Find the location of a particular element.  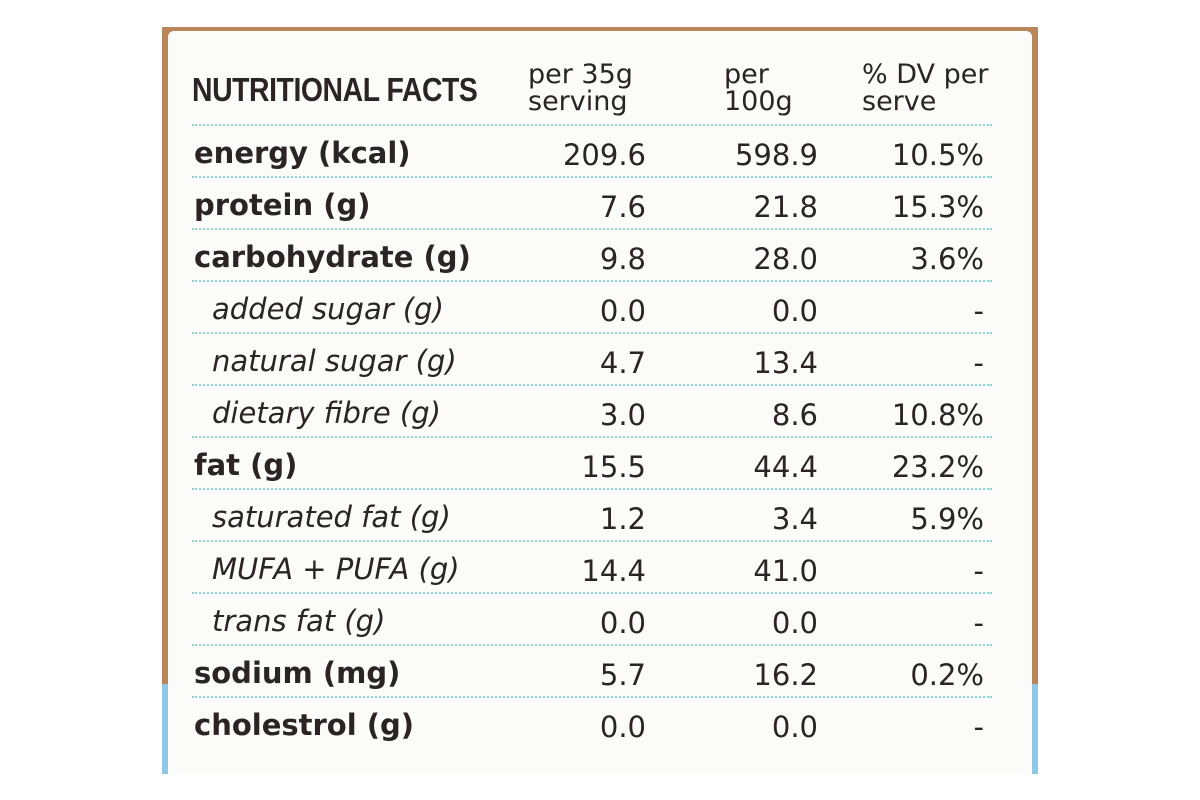

value-dv: 5.9% is located at coordinates (947, 519).